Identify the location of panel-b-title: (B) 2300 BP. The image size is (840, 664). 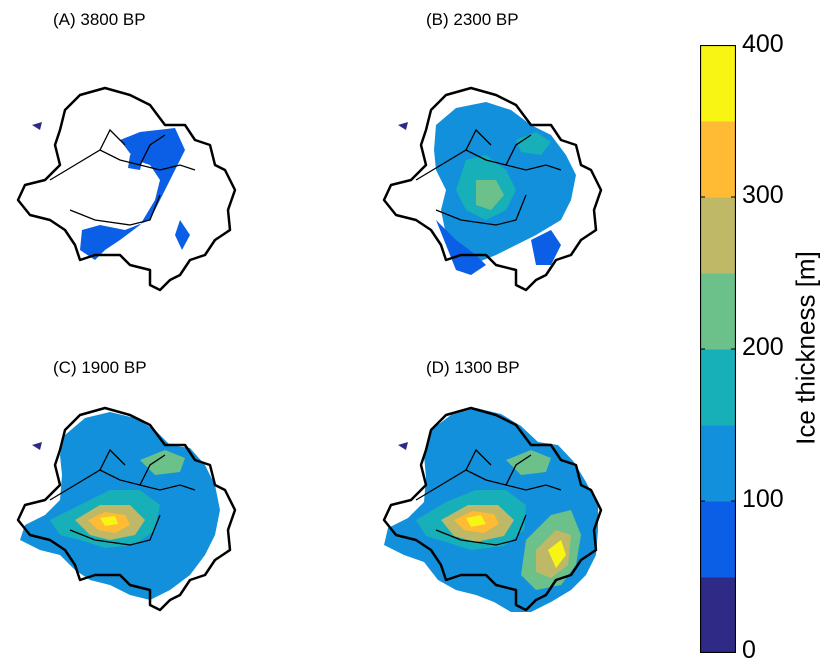
(472, 19).